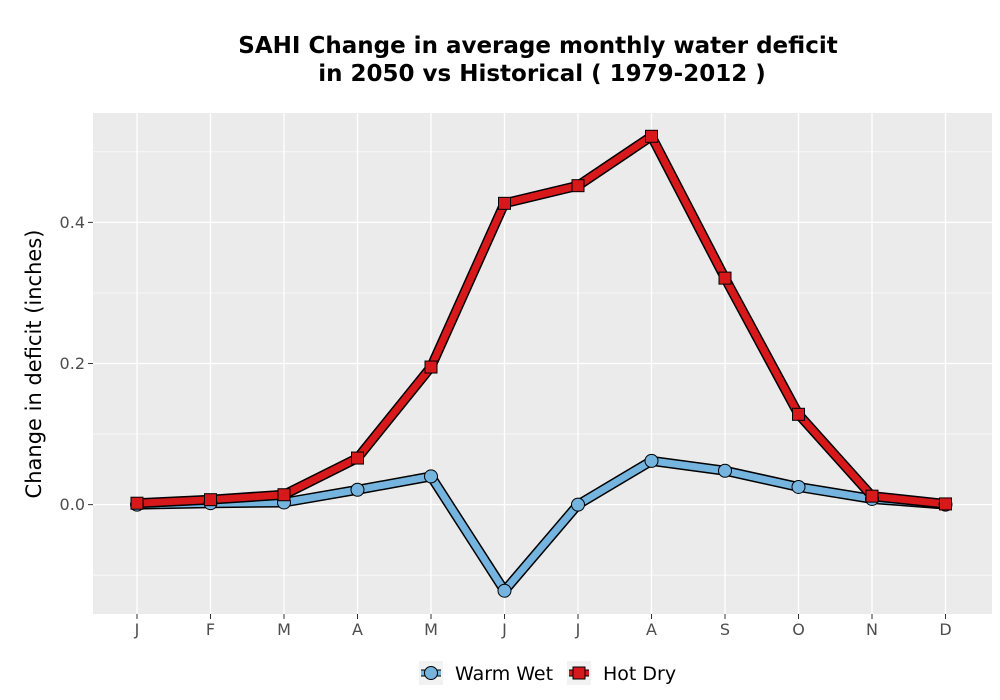 Image resolution: width=1000 pixels, height=700 pixels. Describe the element at coordinates (72, 504) in the screenshot. I see `y-tick-label: 0.0` at that location.